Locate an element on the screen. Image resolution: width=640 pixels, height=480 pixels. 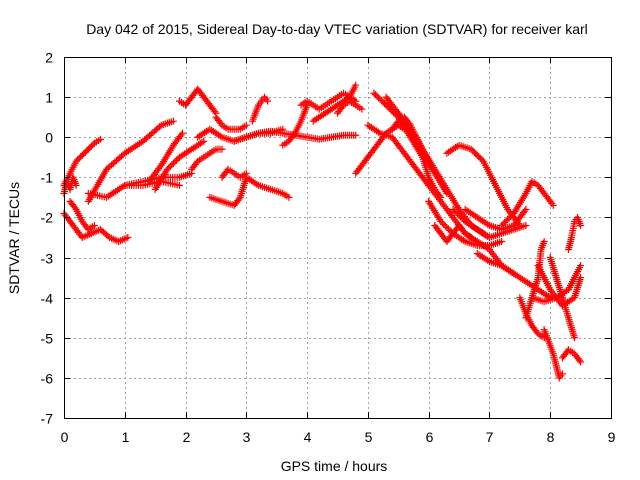
x-tick-label: 6 is located at coordinates (430, 437).